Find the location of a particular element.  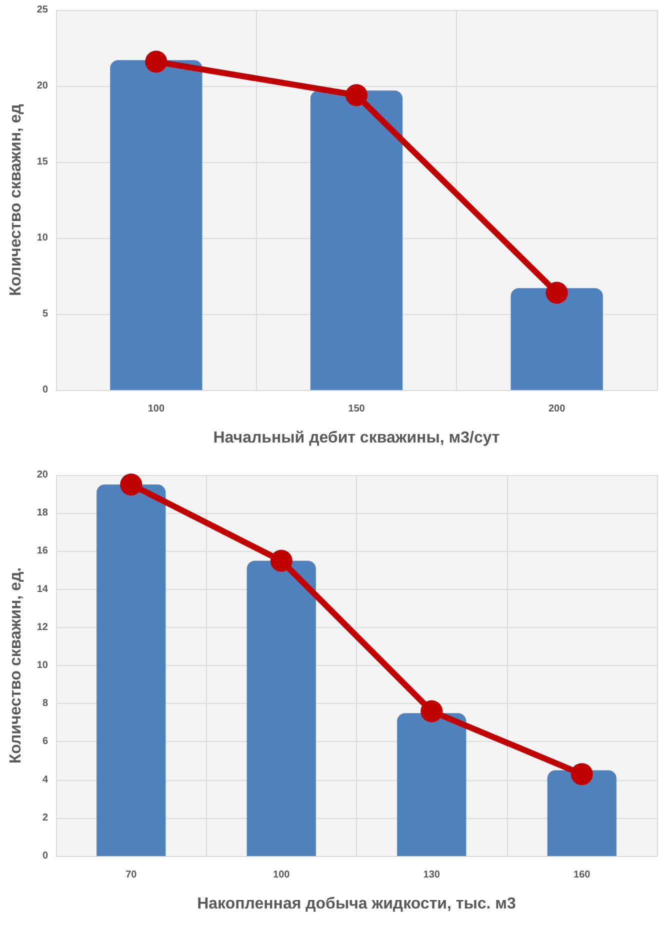

x-tick-label: 130 is located at coordinates (431, 875).